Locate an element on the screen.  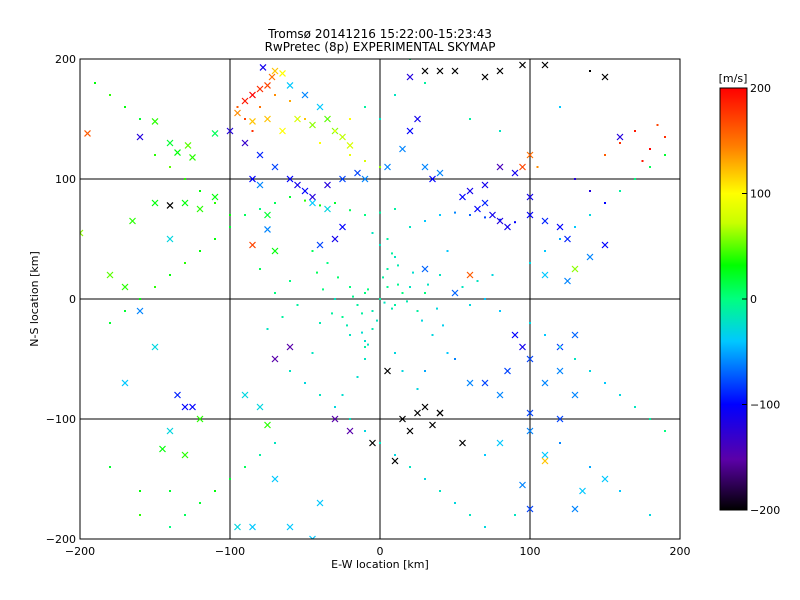
chart-title: Tromsø 20141216 15:22:00-15:23:43 is located at coordinates (379, 34).